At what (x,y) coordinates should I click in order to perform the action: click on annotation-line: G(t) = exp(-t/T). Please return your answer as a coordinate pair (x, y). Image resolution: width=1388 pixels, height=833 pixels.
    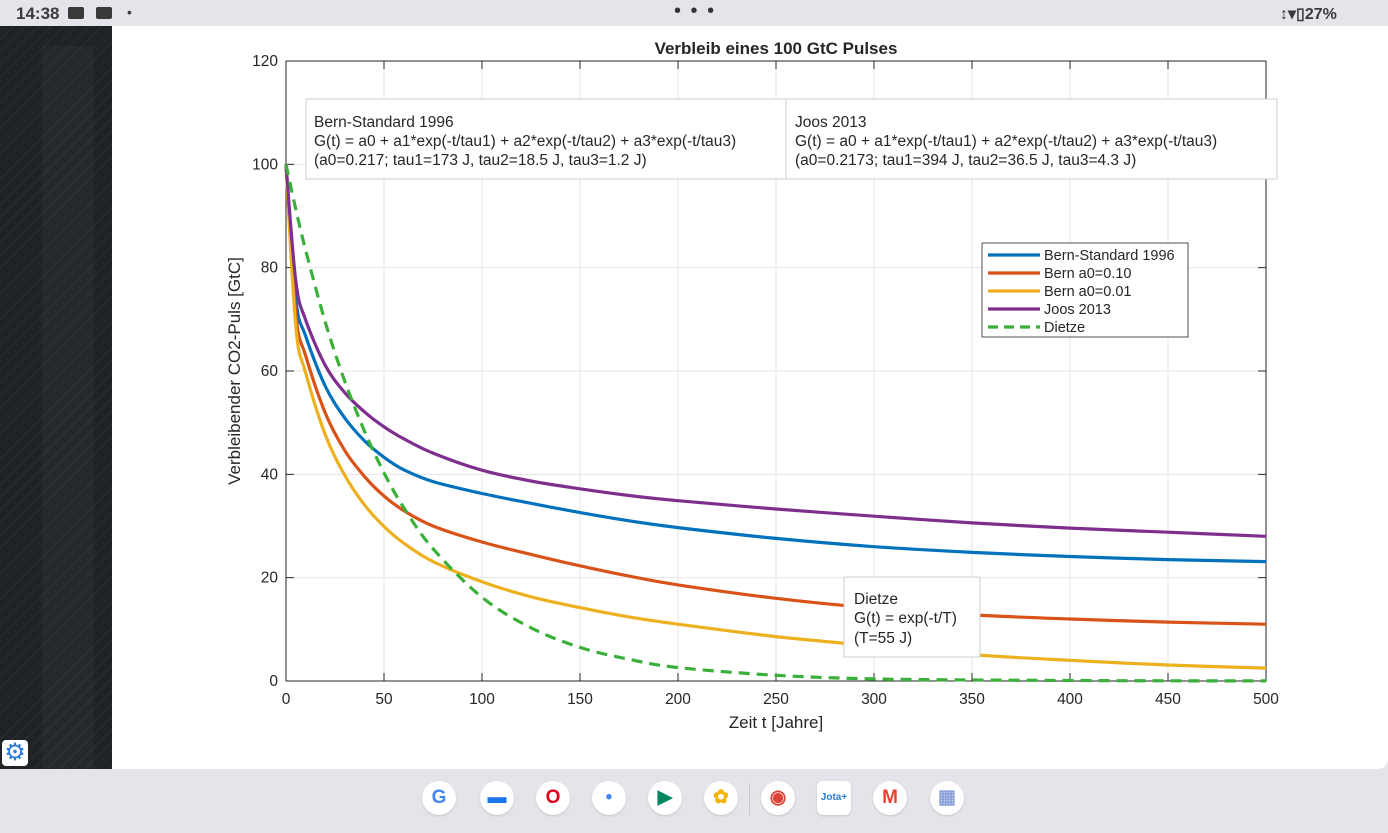
    Looking at the image, I should click on (905, 618).